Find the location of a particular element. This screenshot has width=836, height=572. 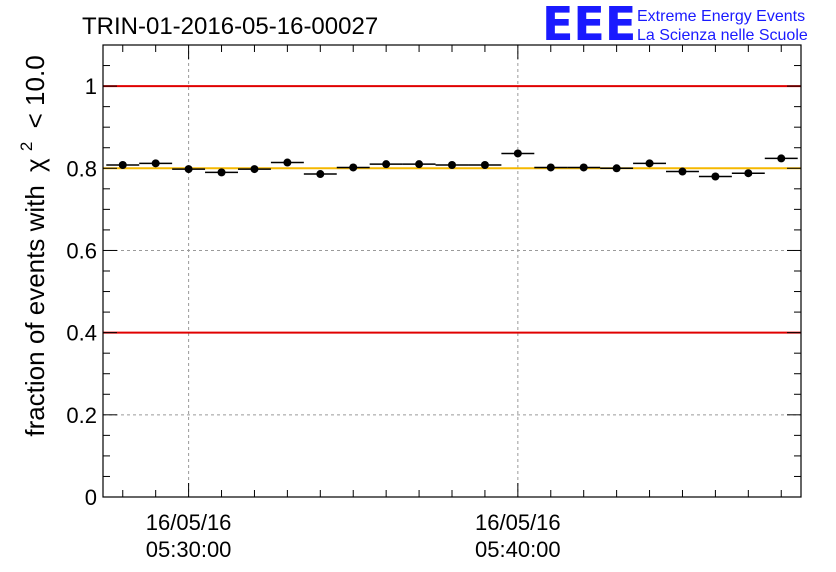

y-axis-label: fraction of events with χ 2 < 10.0 is located at coordinates (29, 245).